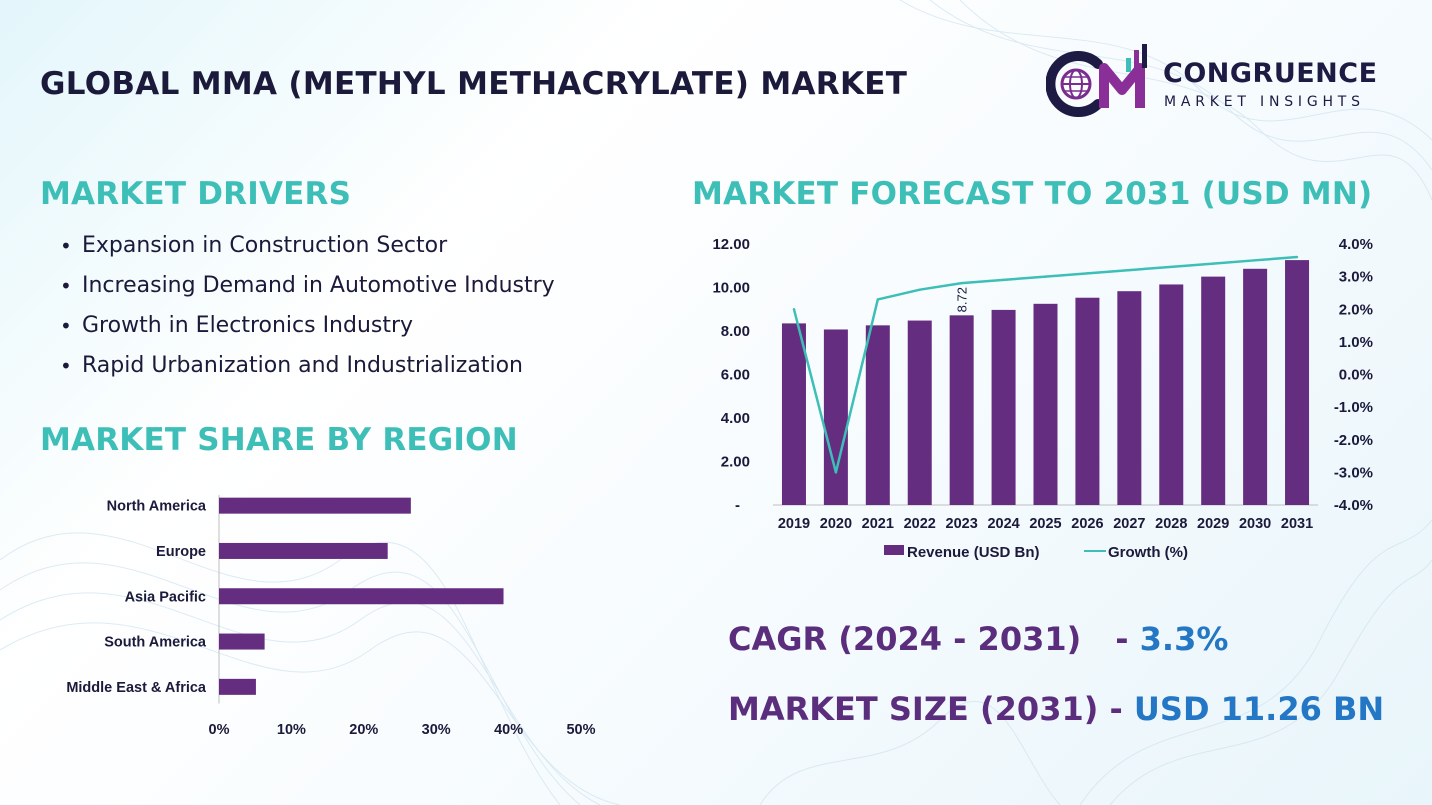 This screenshot has width=1432, height=805. What do you see at coordinates (580, 730) in the screenshot?
I see `region-x-tick-label: 50%` at bounding box center [580, 730].